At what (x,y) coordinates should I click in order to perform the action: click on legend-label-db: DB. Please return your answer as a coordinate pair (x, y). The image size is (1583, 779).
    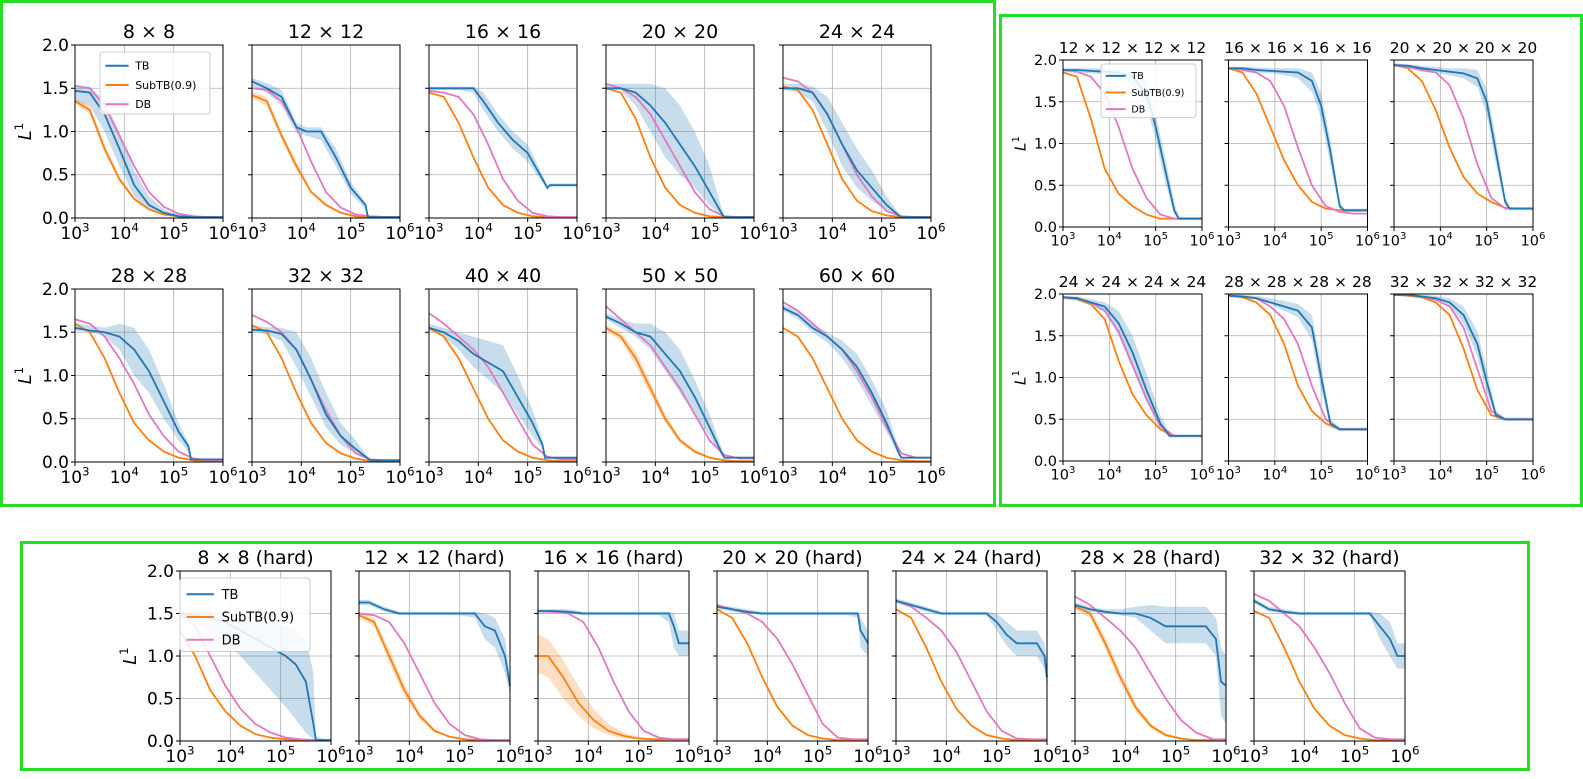
    Looking at the image, I should click on (1138, 109).